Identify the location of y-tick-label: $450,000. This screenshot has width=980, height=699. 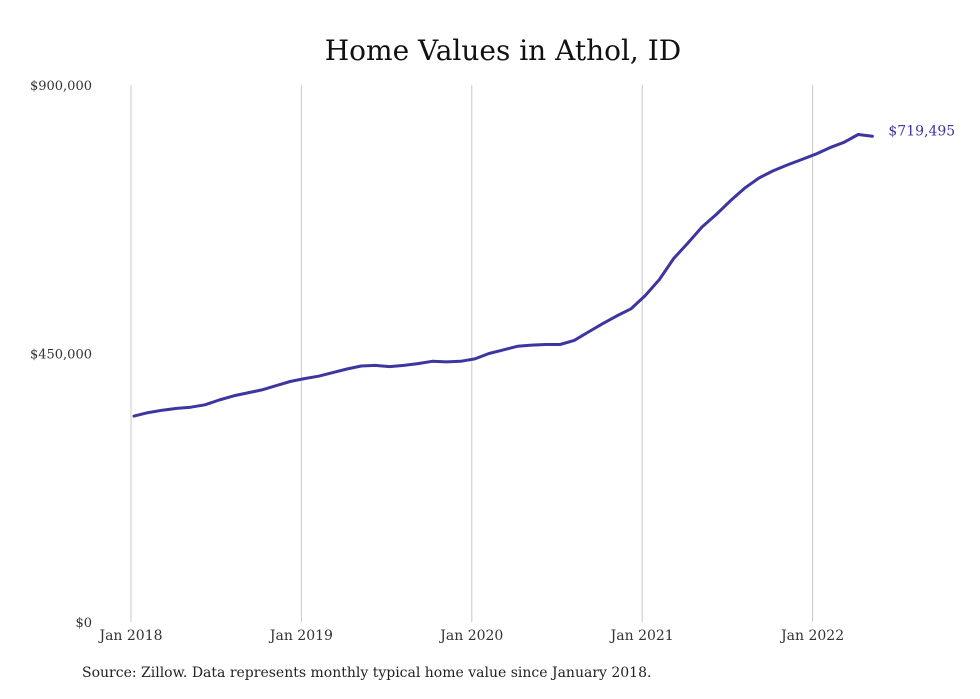
(61, 355).